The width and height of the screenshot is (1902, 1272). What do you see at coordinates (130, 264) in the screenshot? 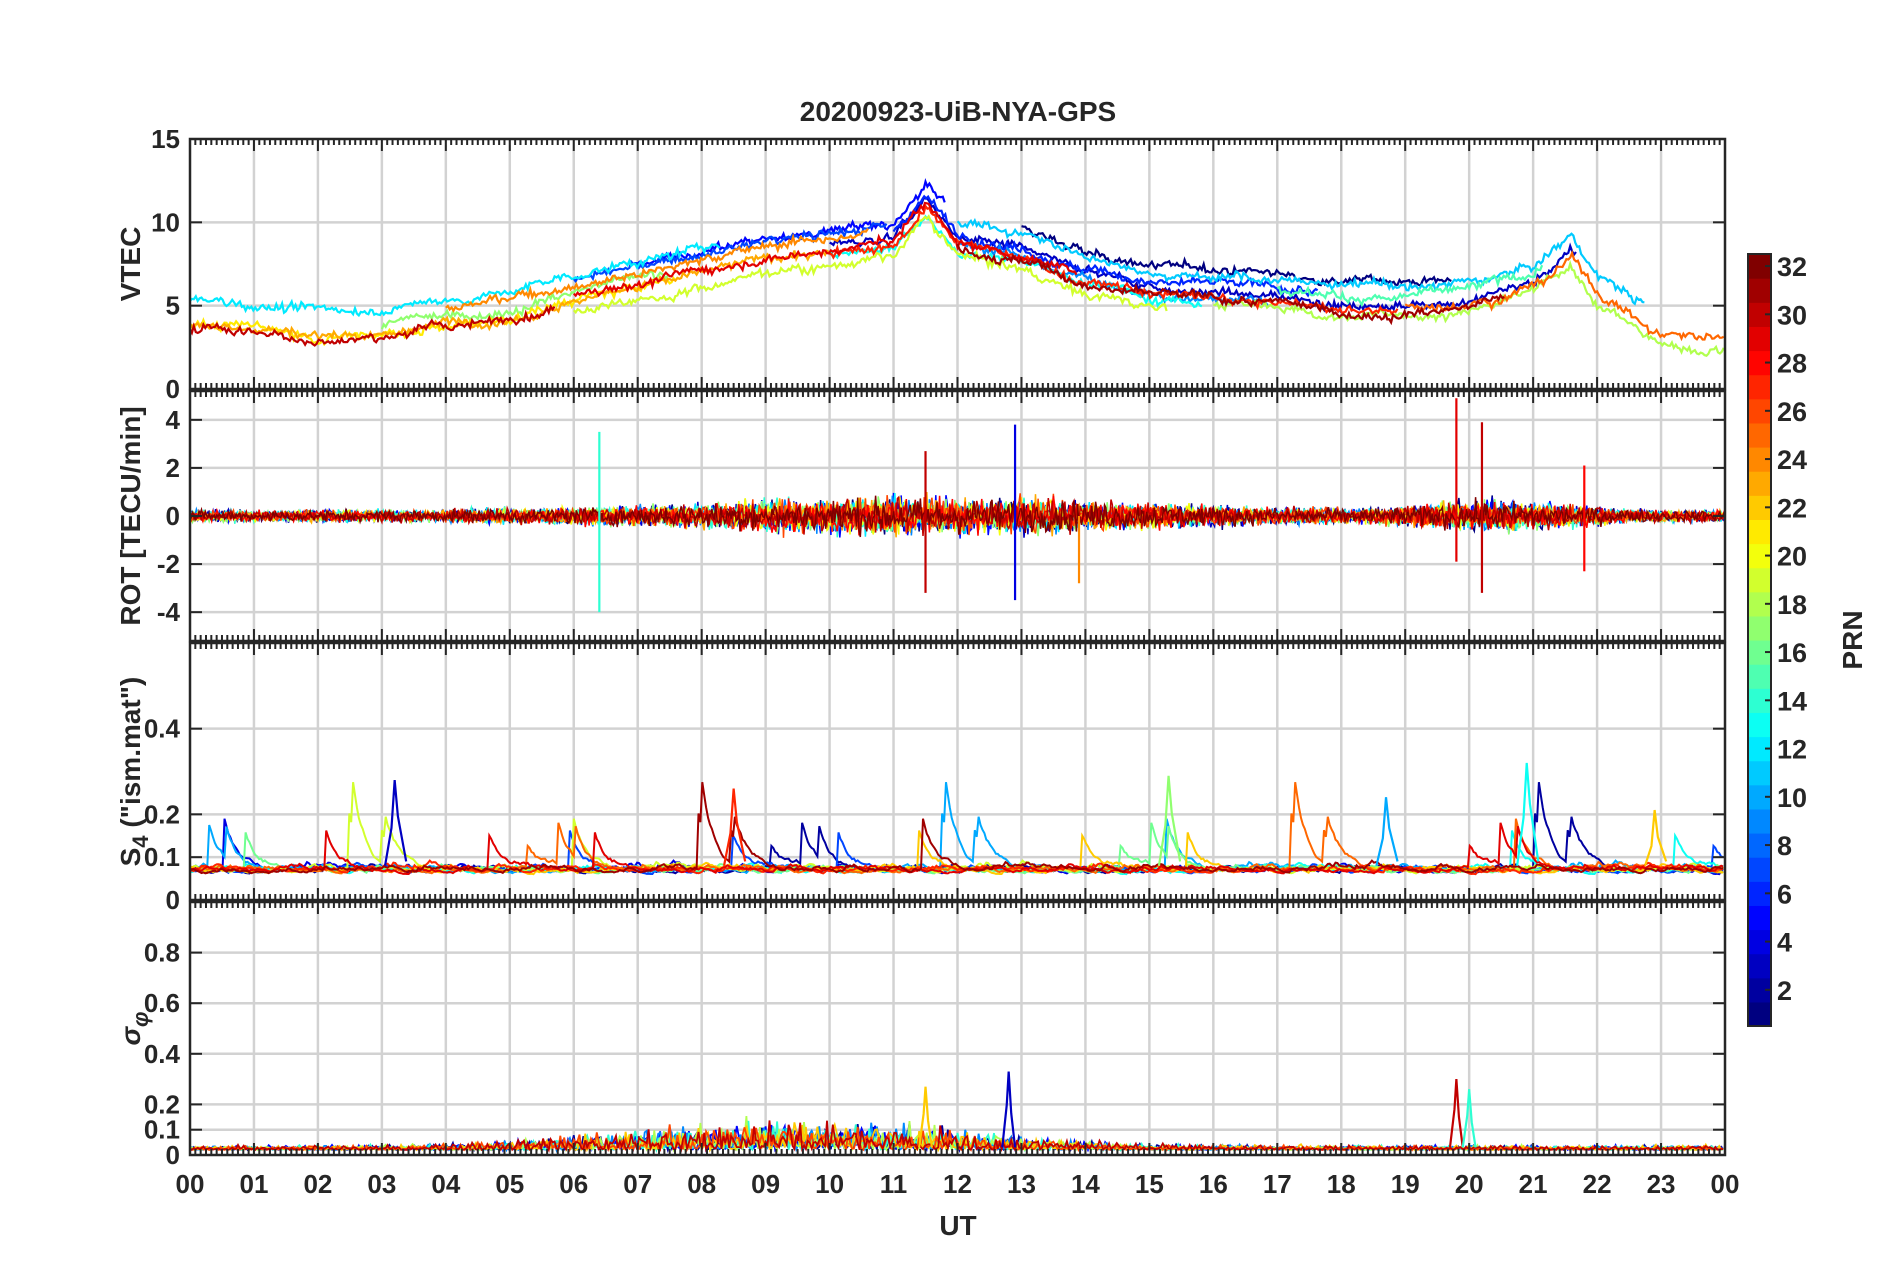
I see `y-axis-label-vtec: VTEC` at bounding box center [130, 264].